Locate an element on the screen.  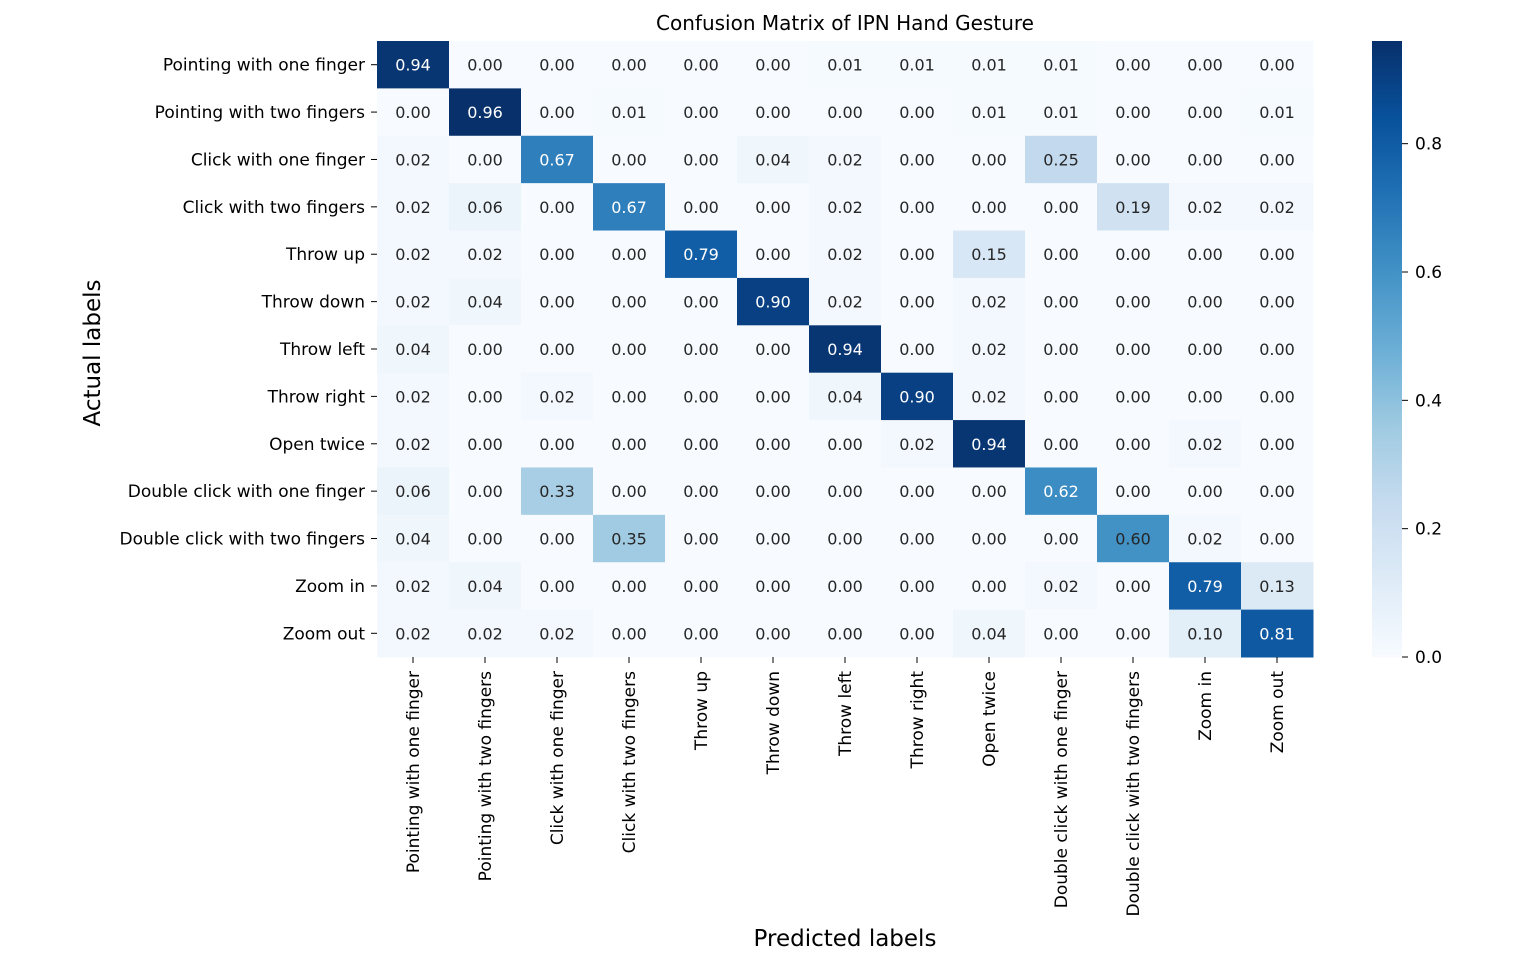
x-tick-label: Throw left is located at coordinates (846, 714).